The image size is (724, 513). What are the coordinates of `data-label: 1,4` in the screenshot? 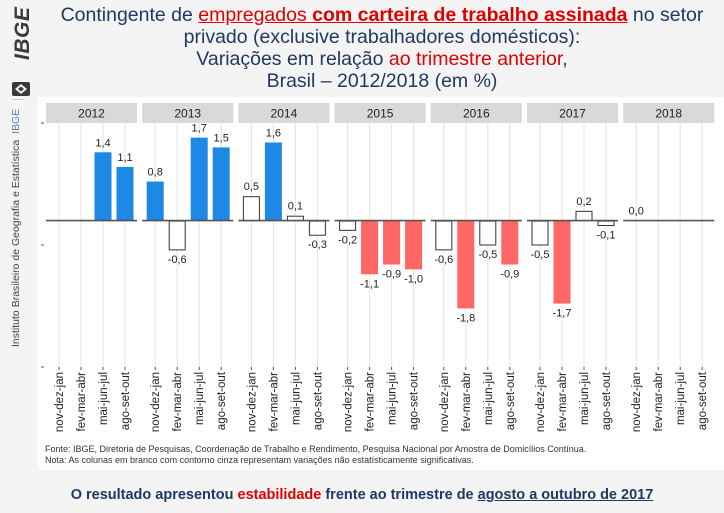 It's located at (102, 143).